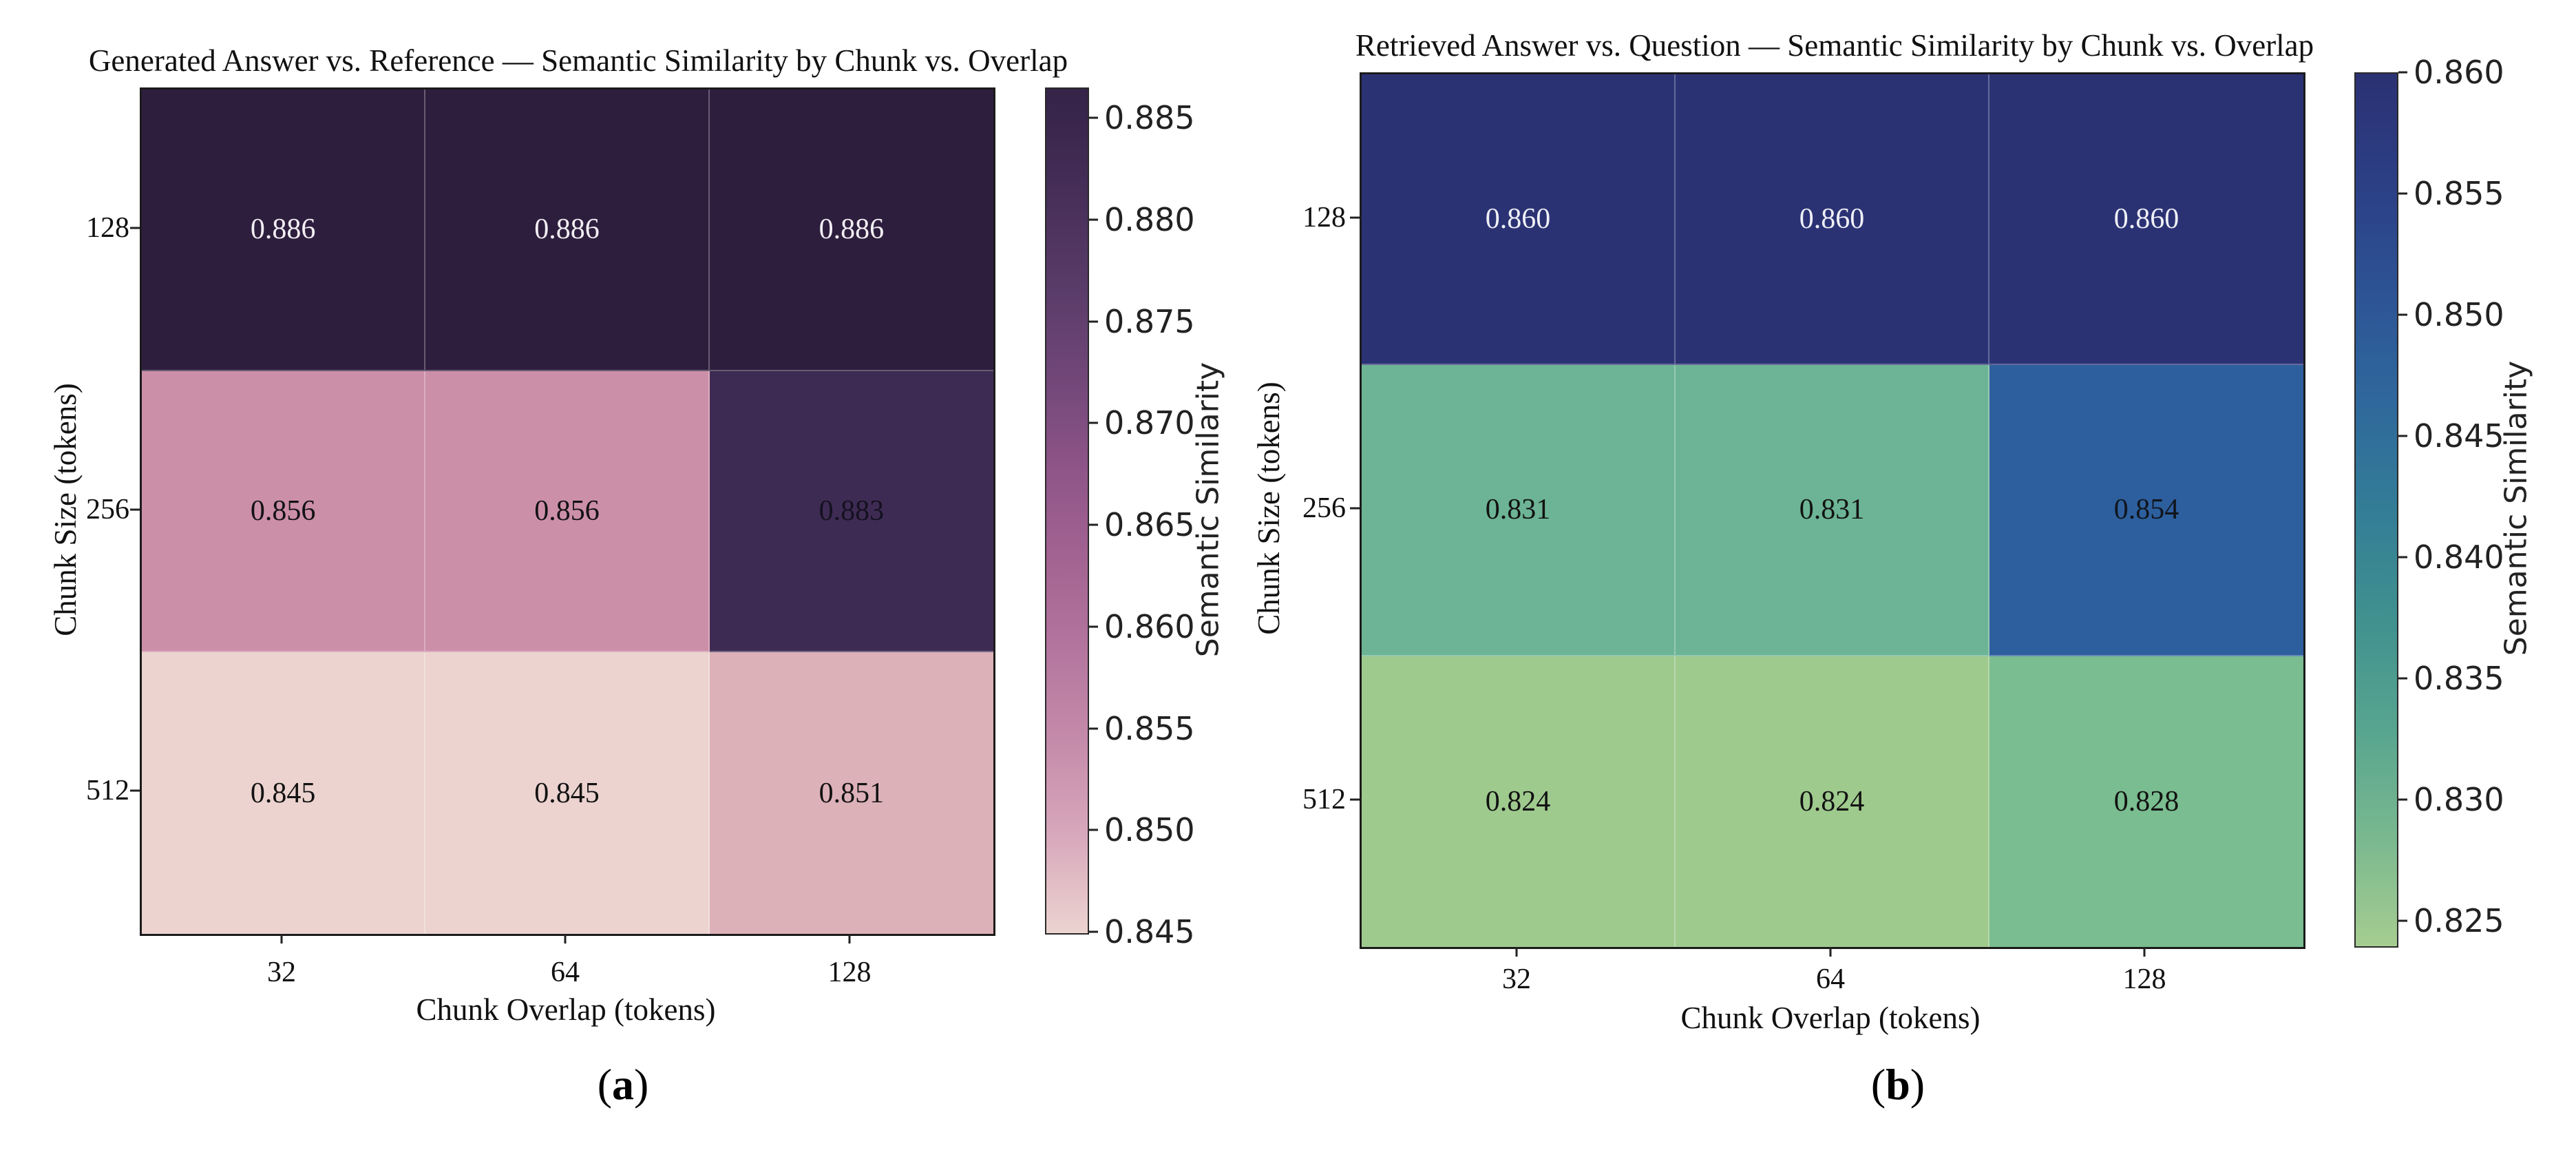  What do you see at coordinates (2459, 678) in the screenshot?
I see `colorbar-tick-label: 0.835` at bounding box center [2459, 678].